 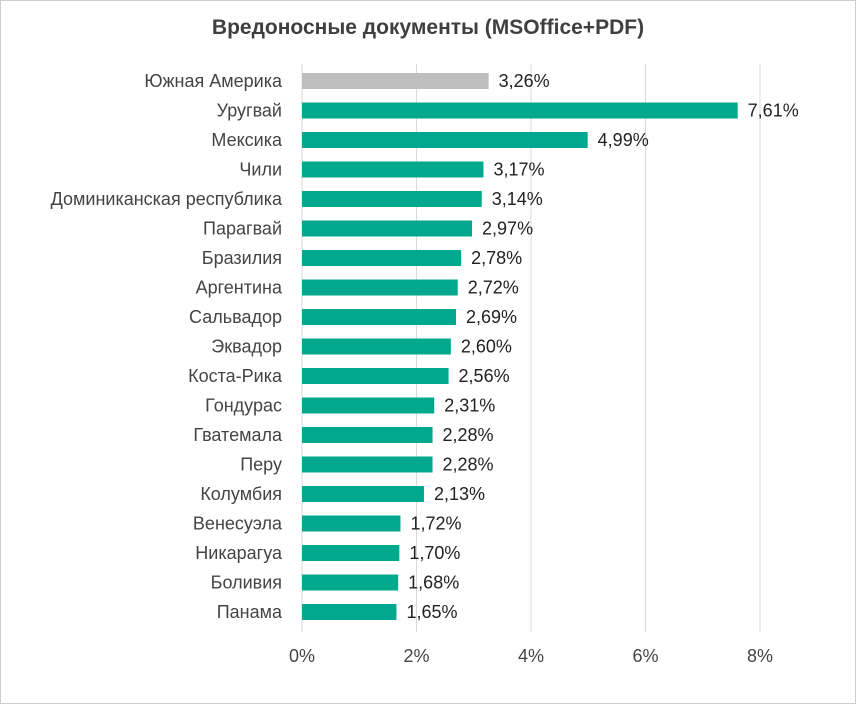 What do you see at coordinates (261, 465) in the screenshot?
I see `category-label: Перу` at bounding box center [261, 465].